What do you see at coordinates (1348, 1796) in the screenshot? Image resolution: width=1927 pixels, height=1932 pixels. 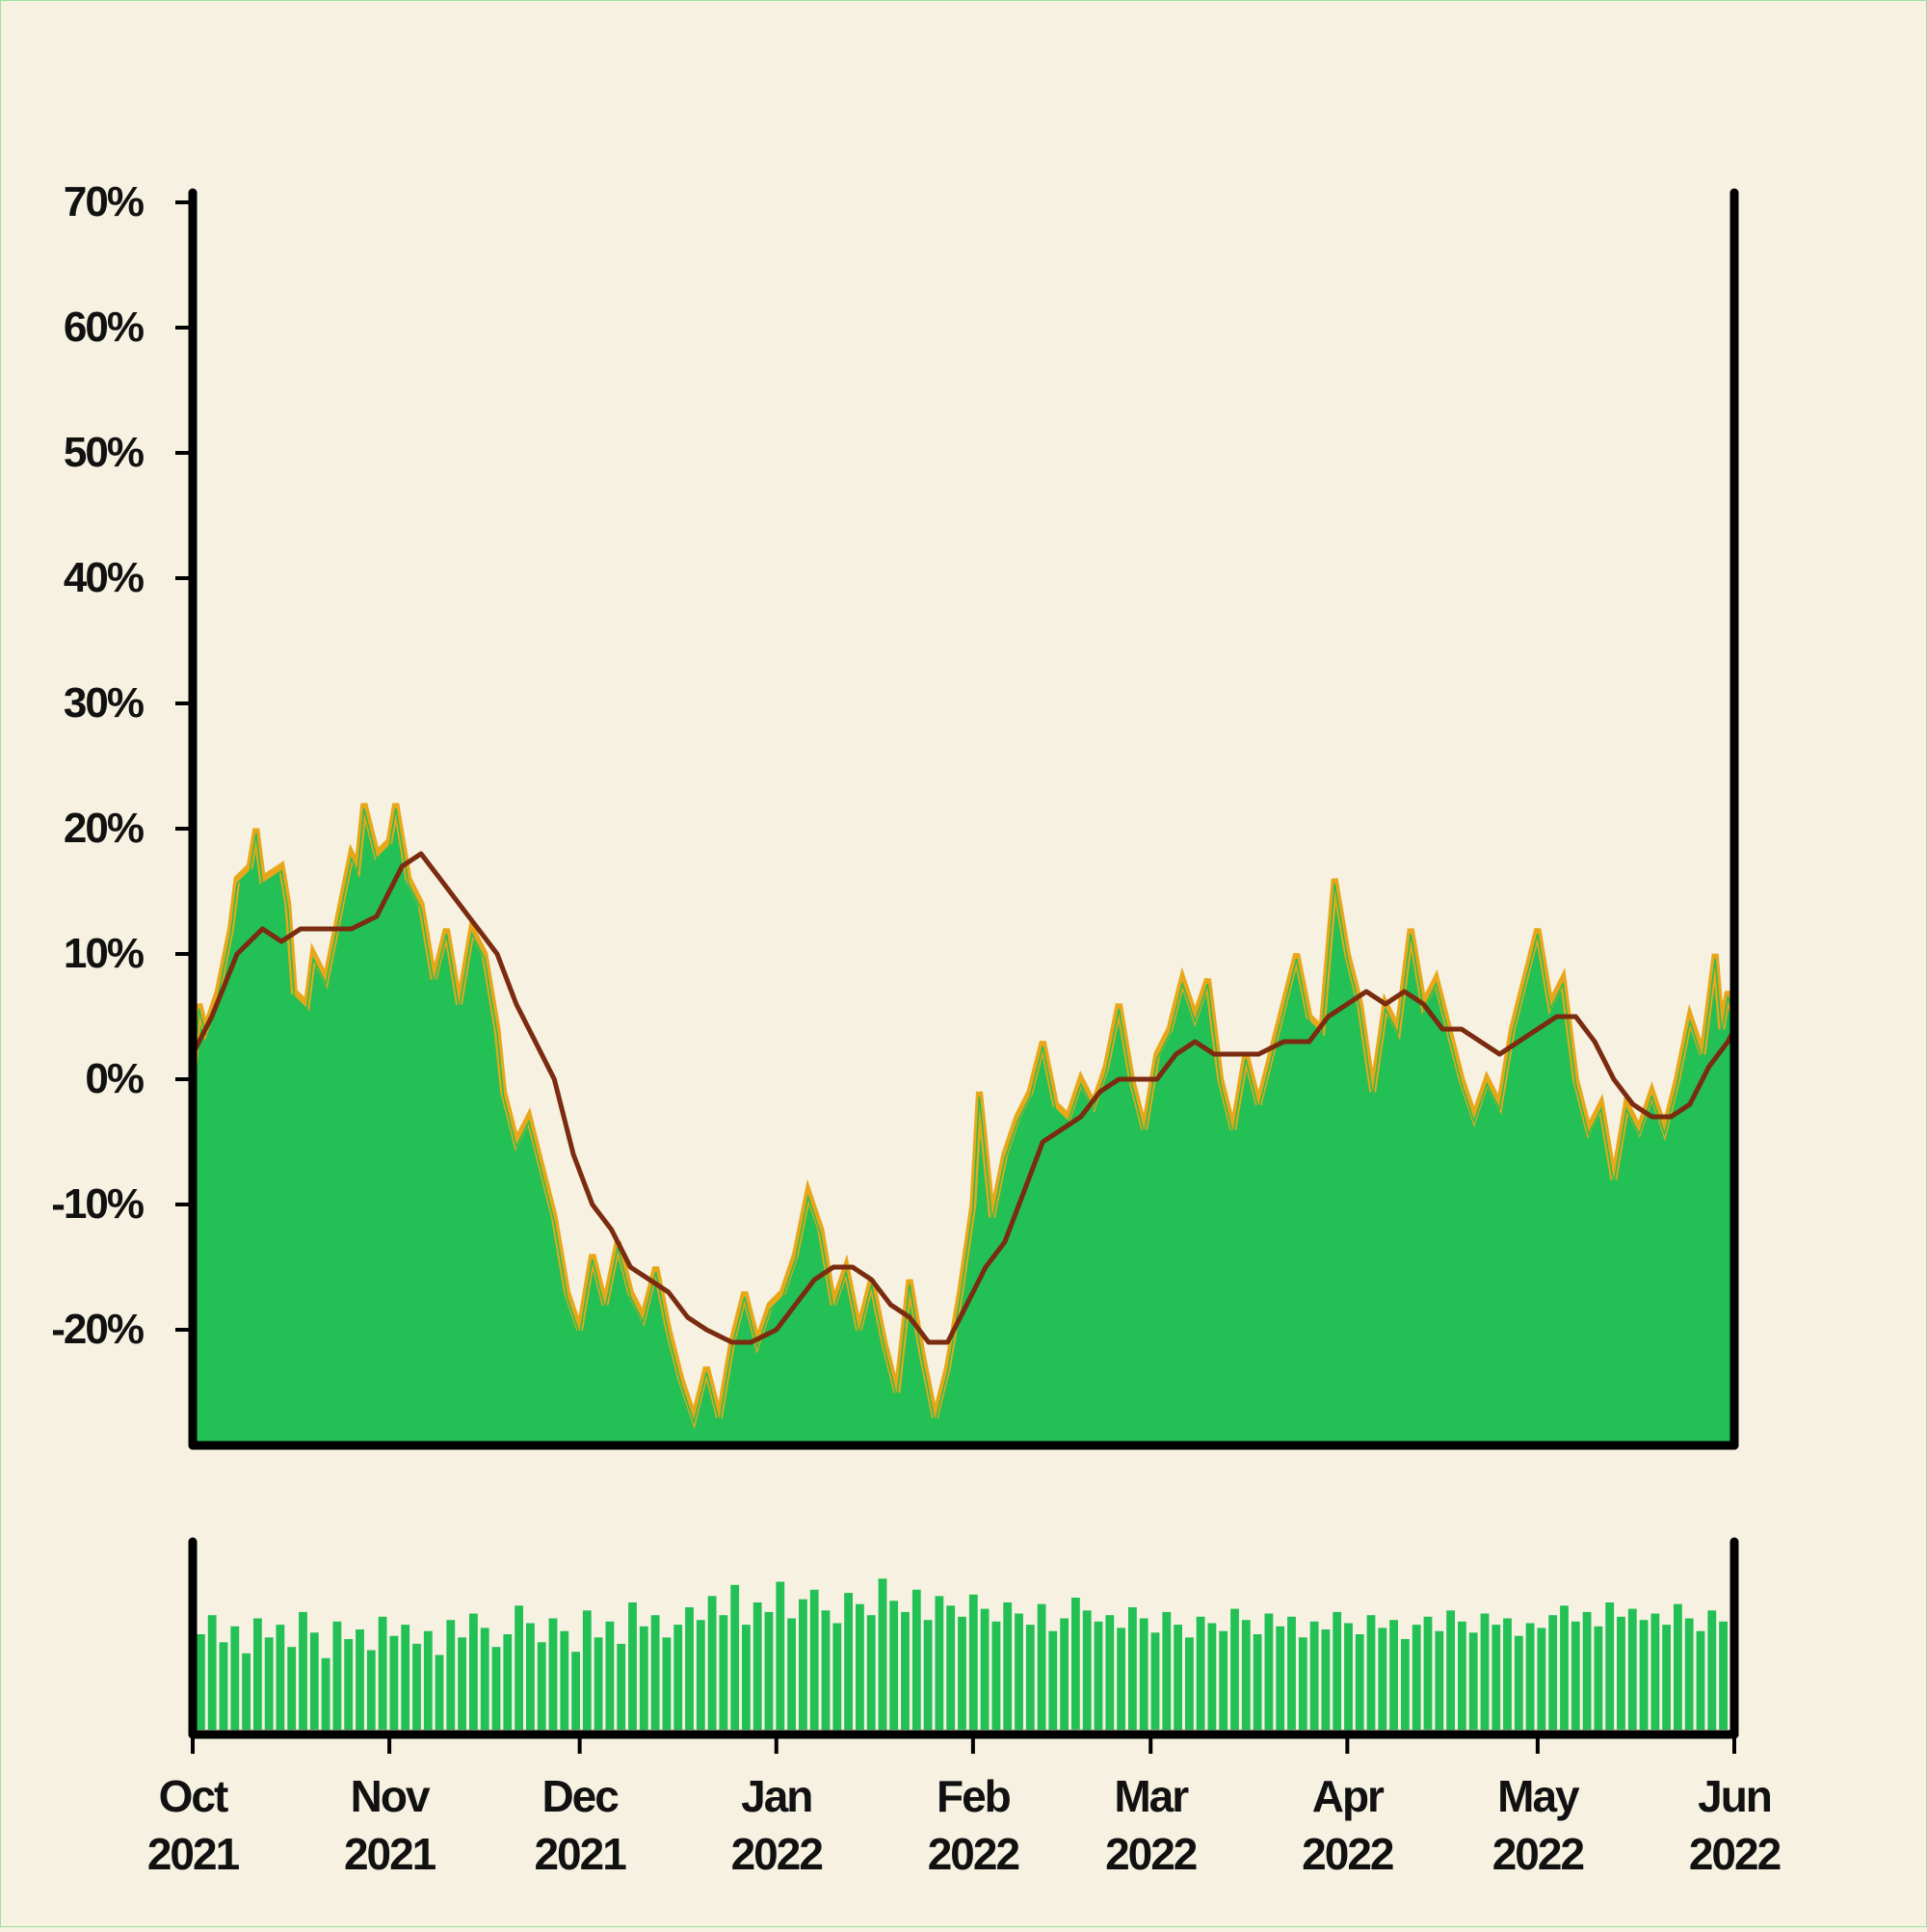 I see `x-tick-label-month: Apr` at bounding box center [1348, 1796].